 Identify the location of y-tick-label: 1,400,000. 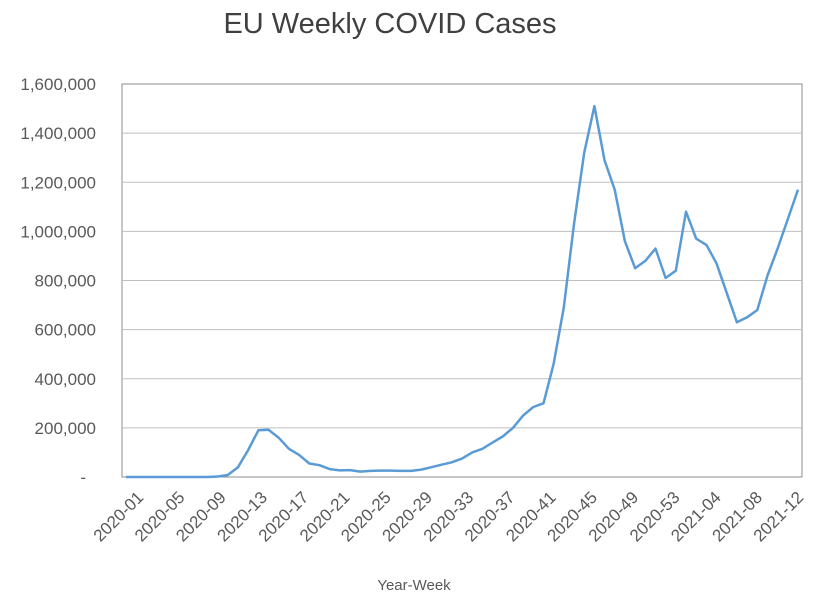
(58, 133).